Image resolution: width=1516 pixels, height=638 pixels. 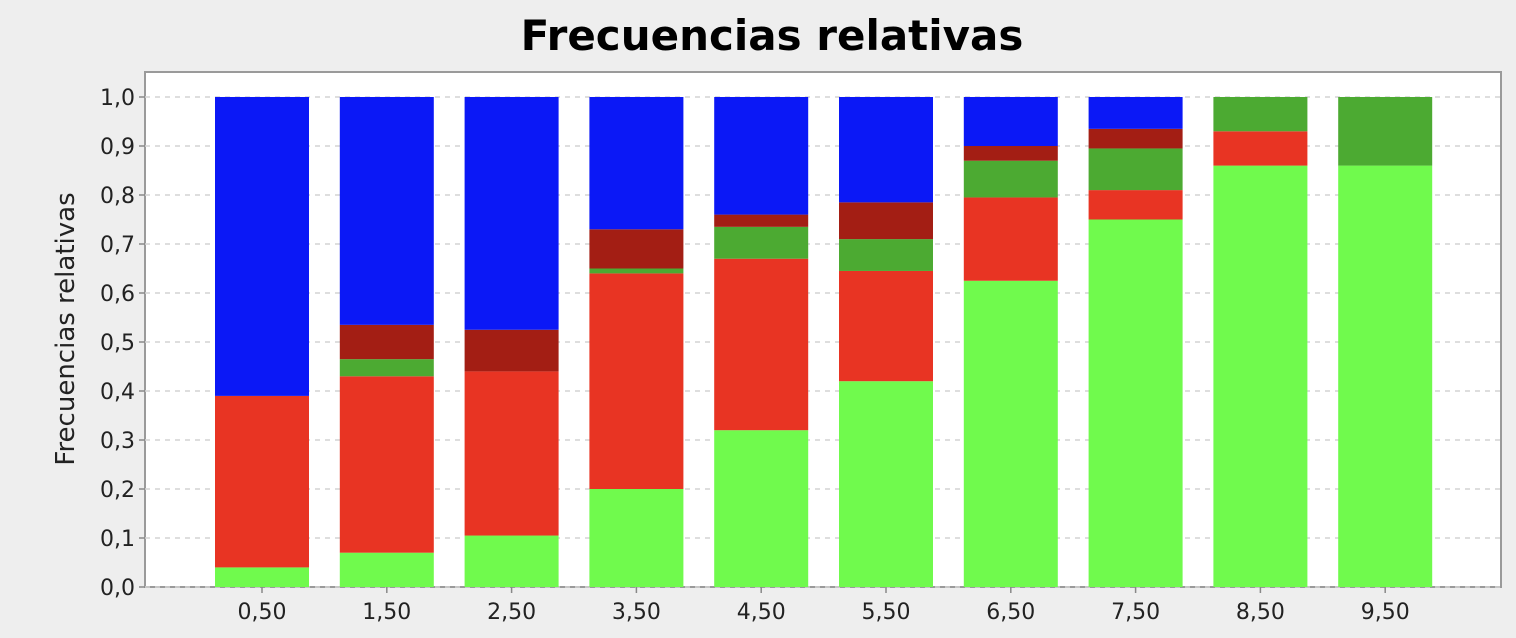 I want to click on x-tick-label: 5,50, so click(x=886, y=612).